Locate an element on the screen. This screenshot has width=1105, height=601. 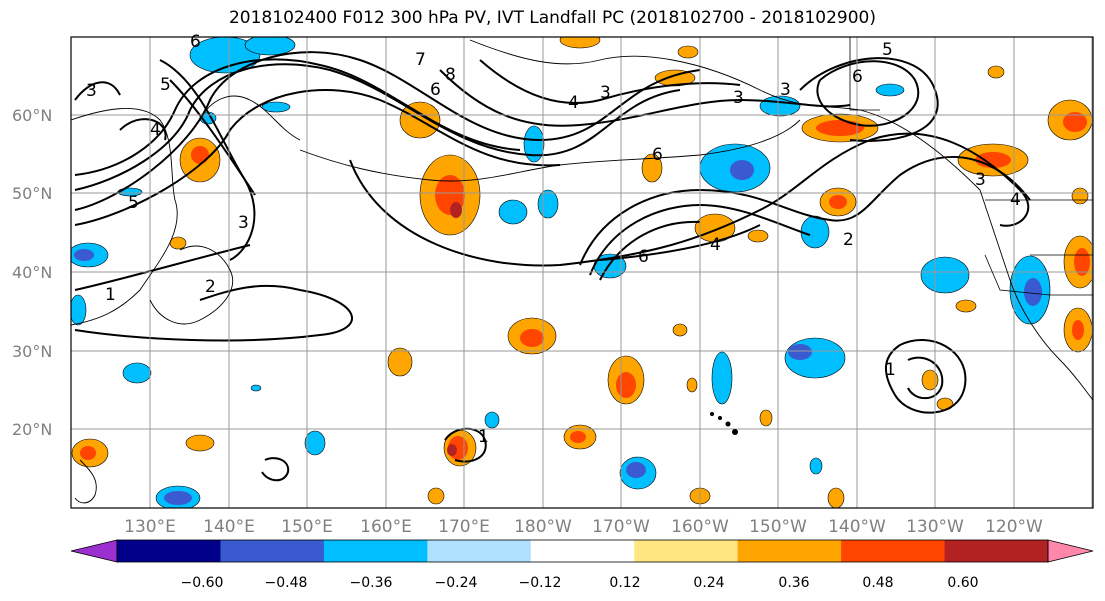
contour-label: 1 is located at coordinates (483, 437).